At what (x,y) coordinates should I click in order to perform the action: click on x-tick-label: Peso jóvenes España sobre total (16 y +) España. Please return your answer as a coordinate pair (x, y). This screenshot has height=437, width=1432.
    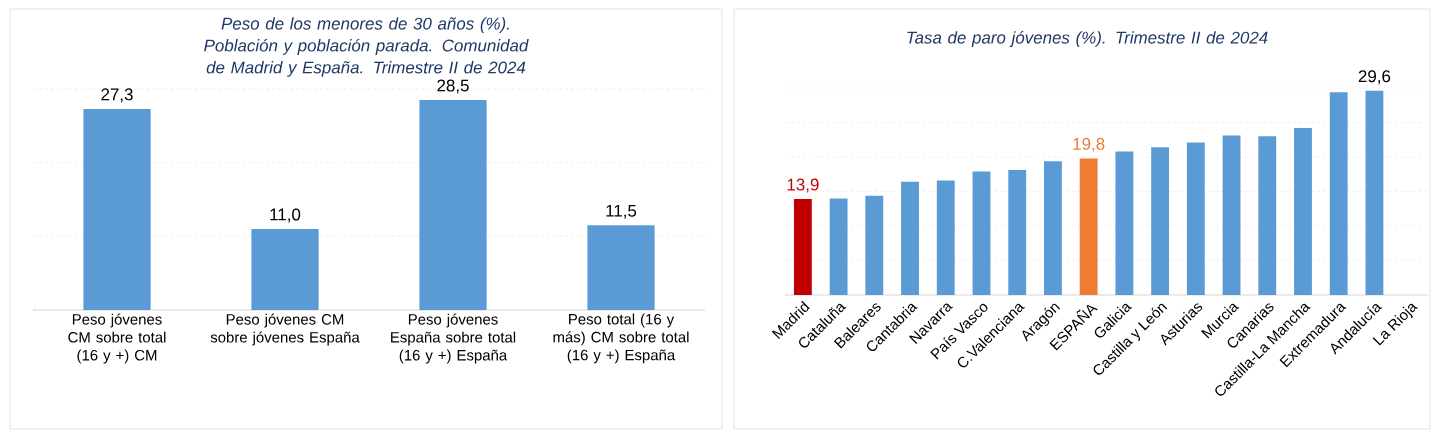
    Looking at the image, I should click on (453, 338).